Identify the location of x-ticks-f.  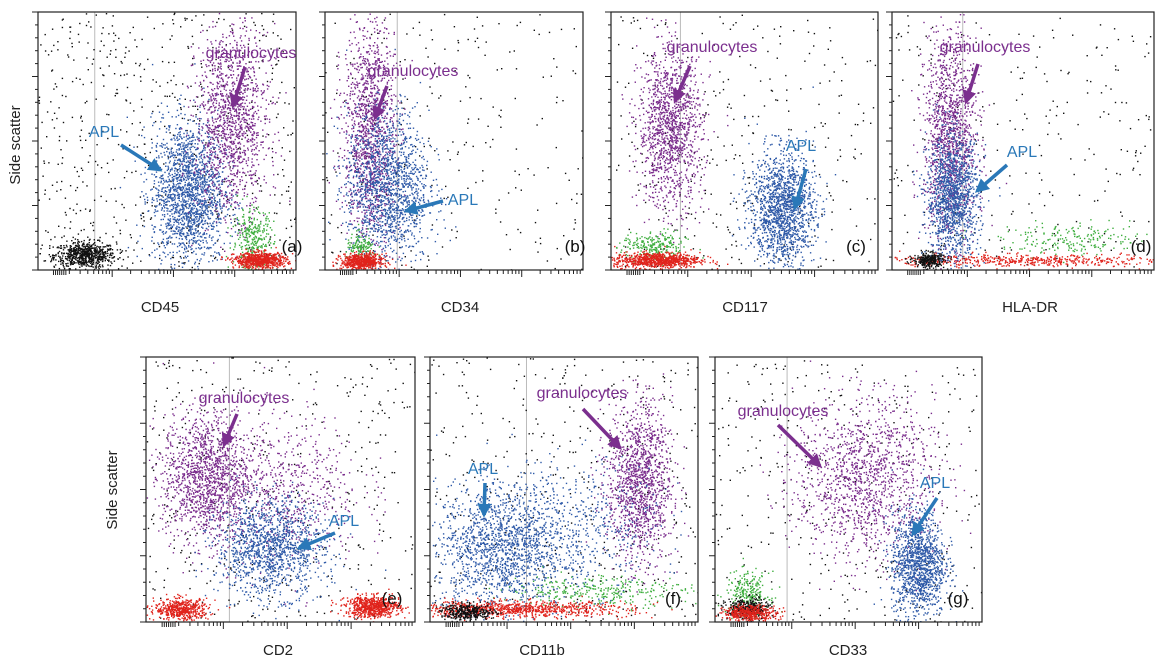
(570, 625).